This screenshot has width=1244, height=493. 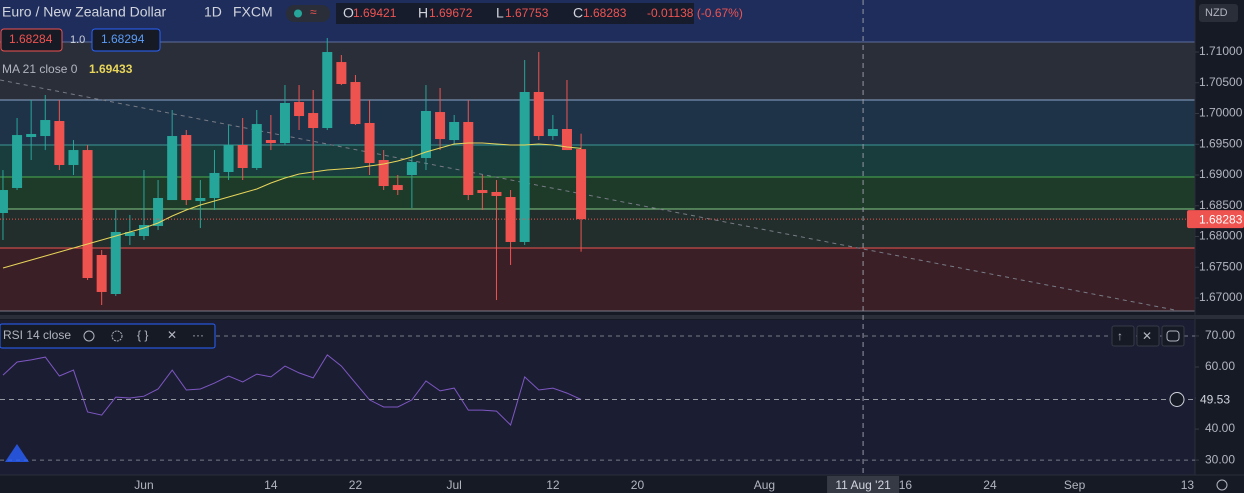 I want to click on y-tick-label: 70.00, so click(x=1220, y=335).